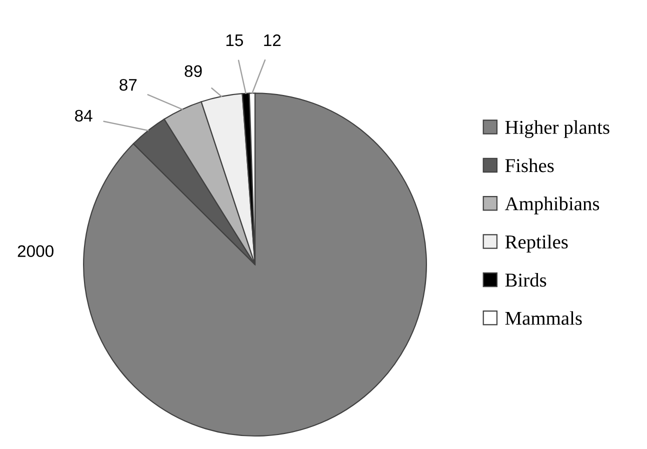  Describe the element at coordinates (128, 84) in the screenshot. I see `data-label: 87` at that location.